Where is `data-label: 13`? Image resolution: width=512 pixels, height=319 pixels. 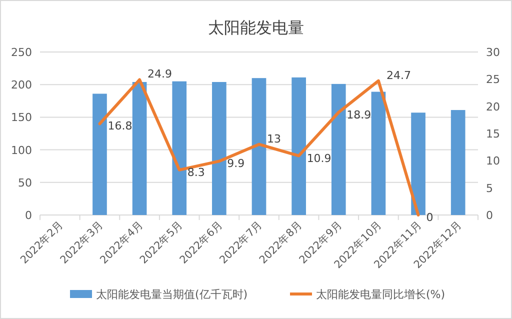 data-label: 13 is located at coordinates (274, 139).